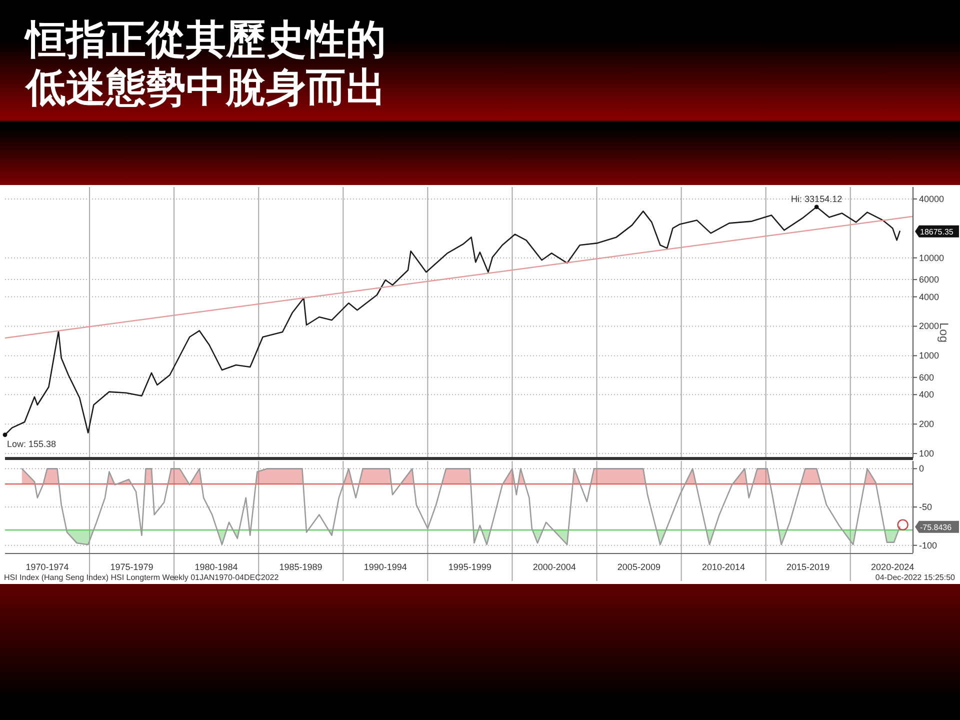 The height and width of the screenshot is (720, 960). Describe the element at coordinates (132, 567) in the screenshot. I see `x-tick-label: 1975-1979` at that location.